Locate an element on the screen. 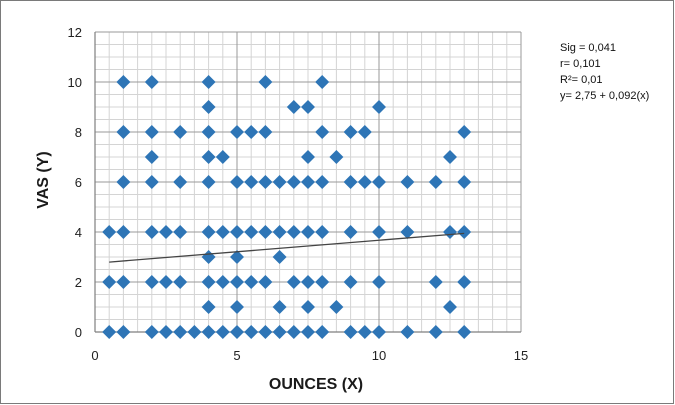 The width and height of the screenshot is (675, 405). trendline is located at coordinates (287, 247).